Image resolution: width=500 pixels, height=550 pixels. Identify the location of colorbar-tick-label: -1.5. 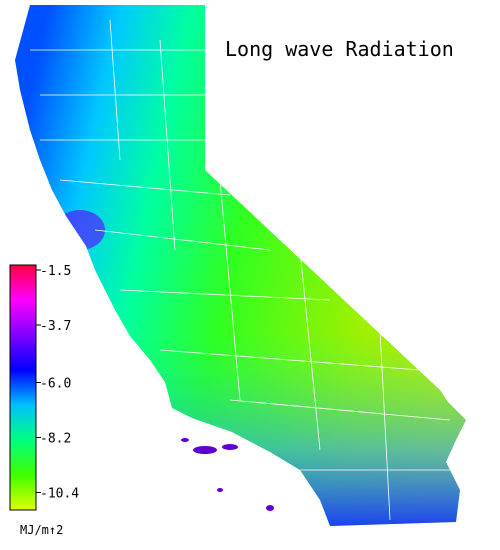
(55, 271).